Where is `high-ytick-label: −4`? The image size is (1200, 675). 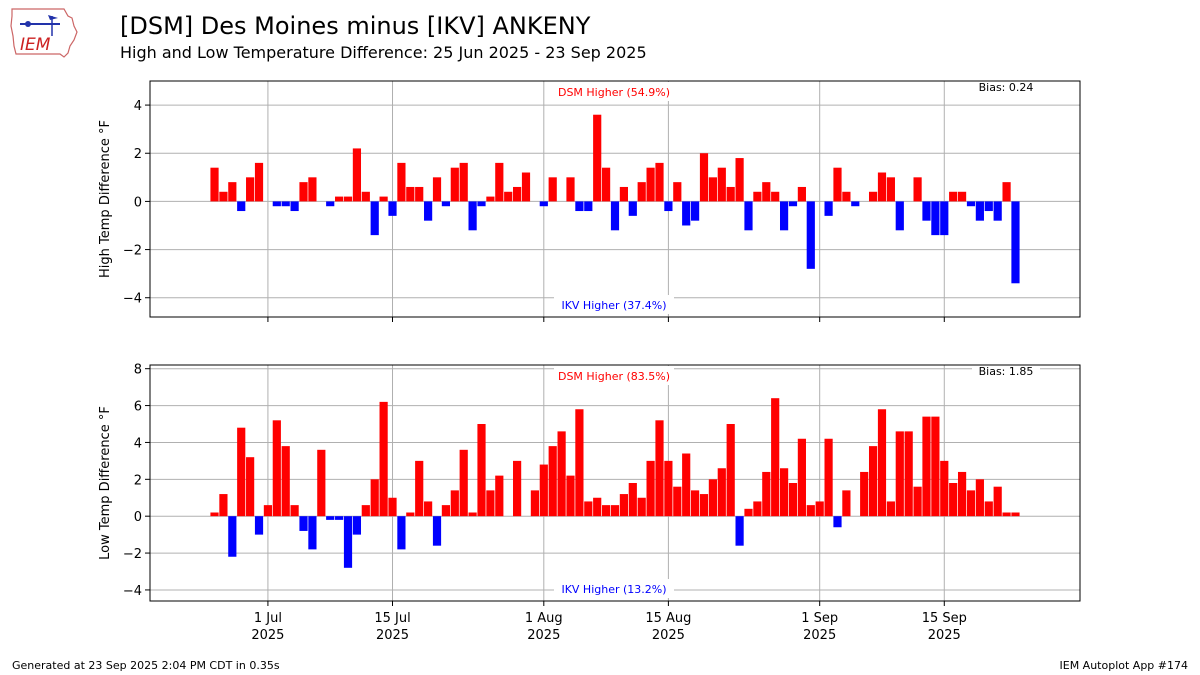 high-ytick-label: −4 is located at coordinates (132, 299).